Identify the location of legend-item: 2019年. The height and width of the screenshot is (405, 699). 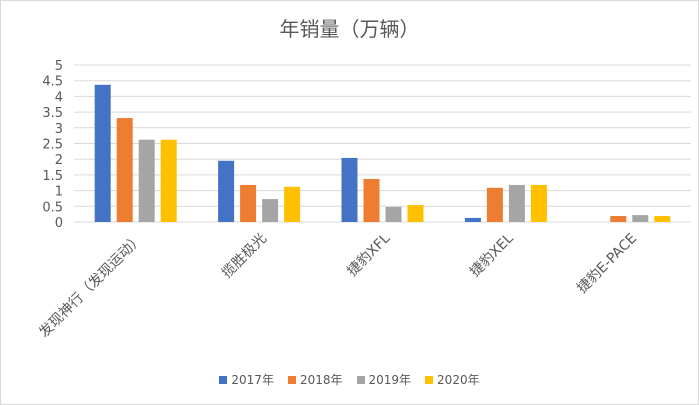
(384, 379).